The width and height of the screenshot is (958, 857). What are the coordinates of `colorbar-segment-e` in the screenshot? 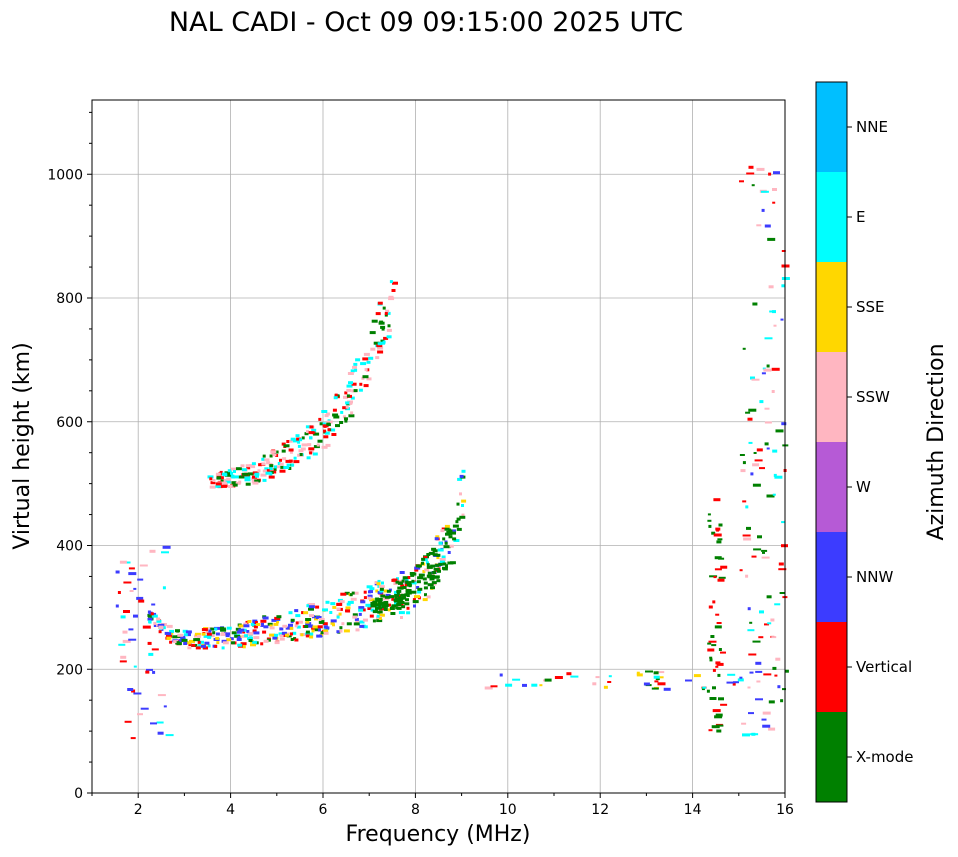 It's located at (831, 217).